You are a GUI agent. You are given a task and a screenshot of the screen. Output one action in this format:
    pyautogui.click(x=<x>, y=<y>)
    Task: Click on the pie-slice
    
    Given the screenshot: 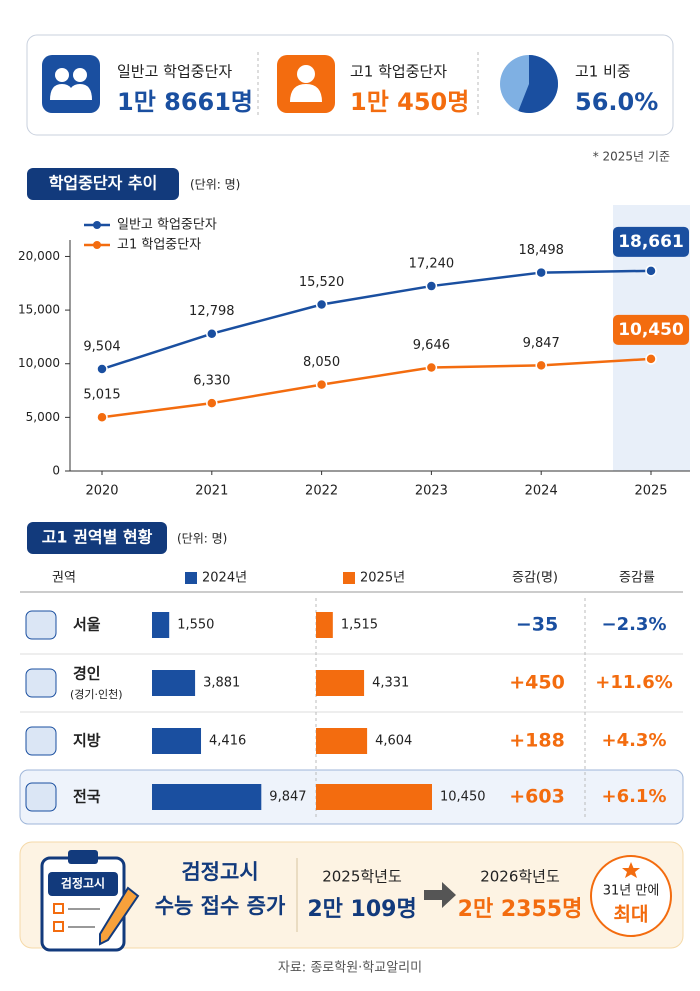 What is the action you would take?
    pyautogui.click(x=538, y=84)
    